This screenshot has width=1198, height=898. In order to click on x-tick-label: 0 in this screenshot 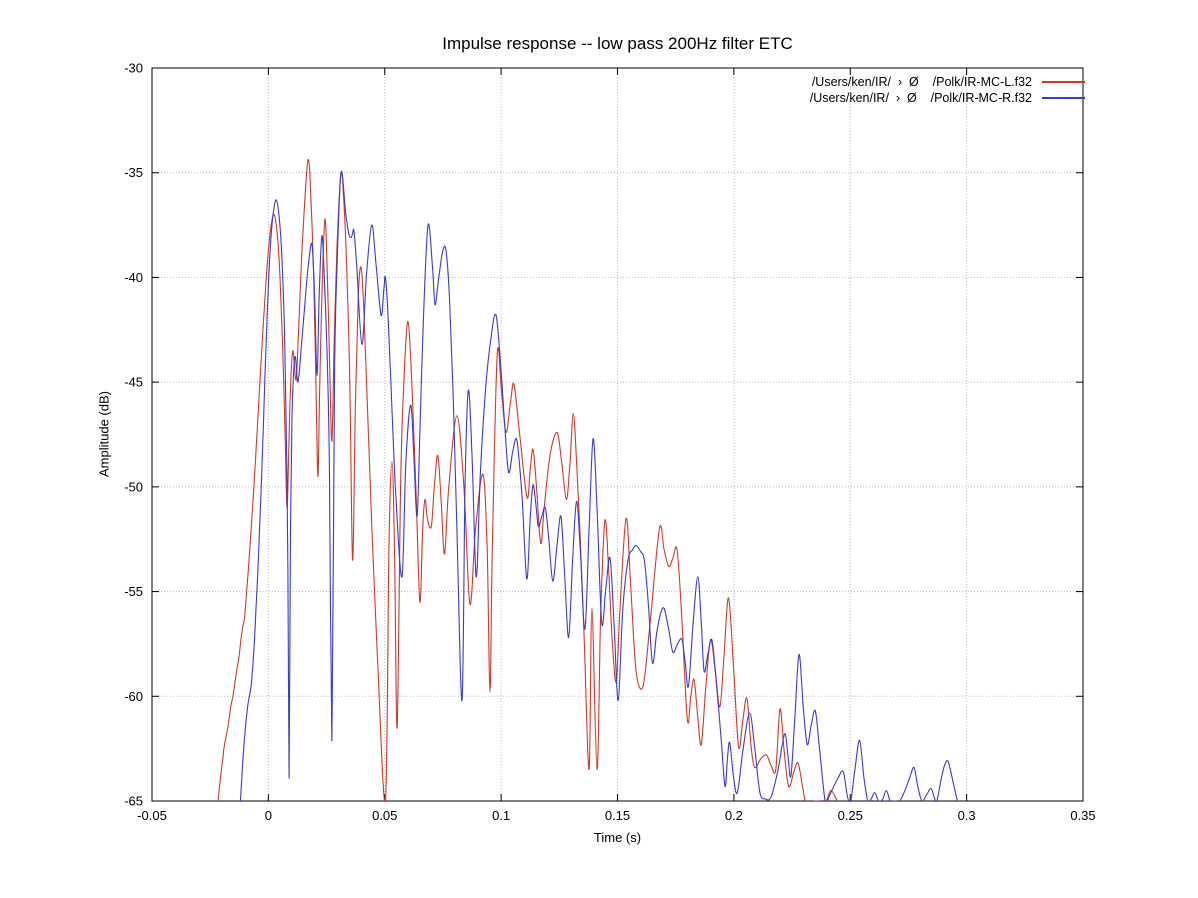, I will do `click(268, 815)`.